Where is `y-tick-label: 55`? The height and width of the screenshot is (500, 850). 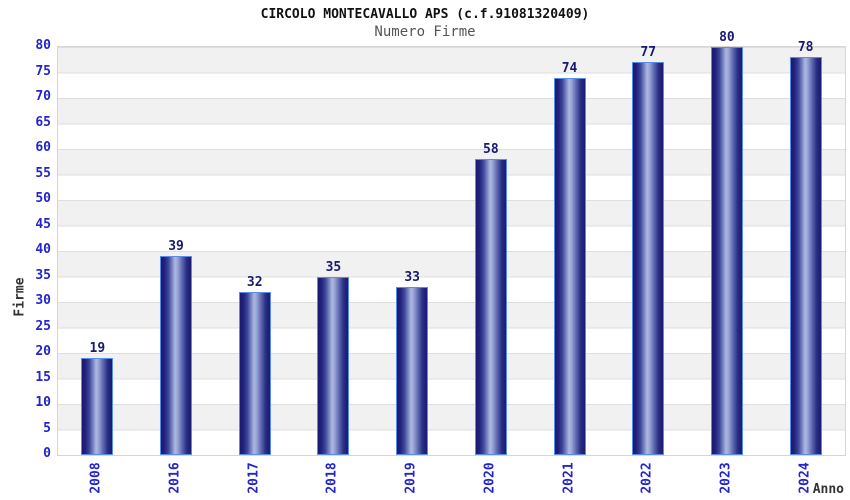 y-tick-label: 55 is located at coordinates (43, 173).